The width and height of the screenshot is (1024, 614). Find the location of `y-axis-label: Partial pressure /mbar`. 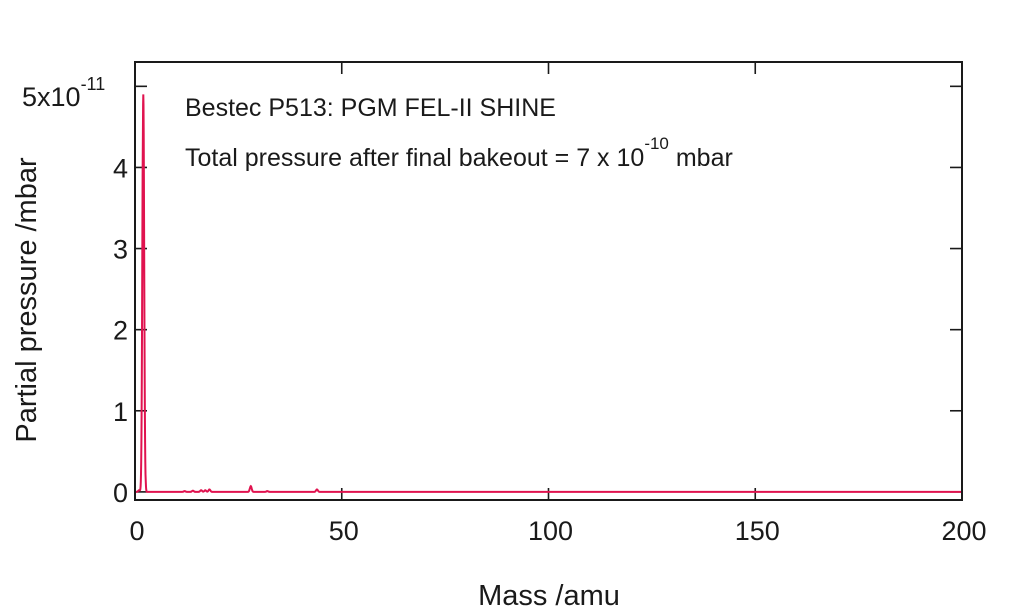

y-axis-label: Partial pressure /mbar is located at coordinates (27, 300).